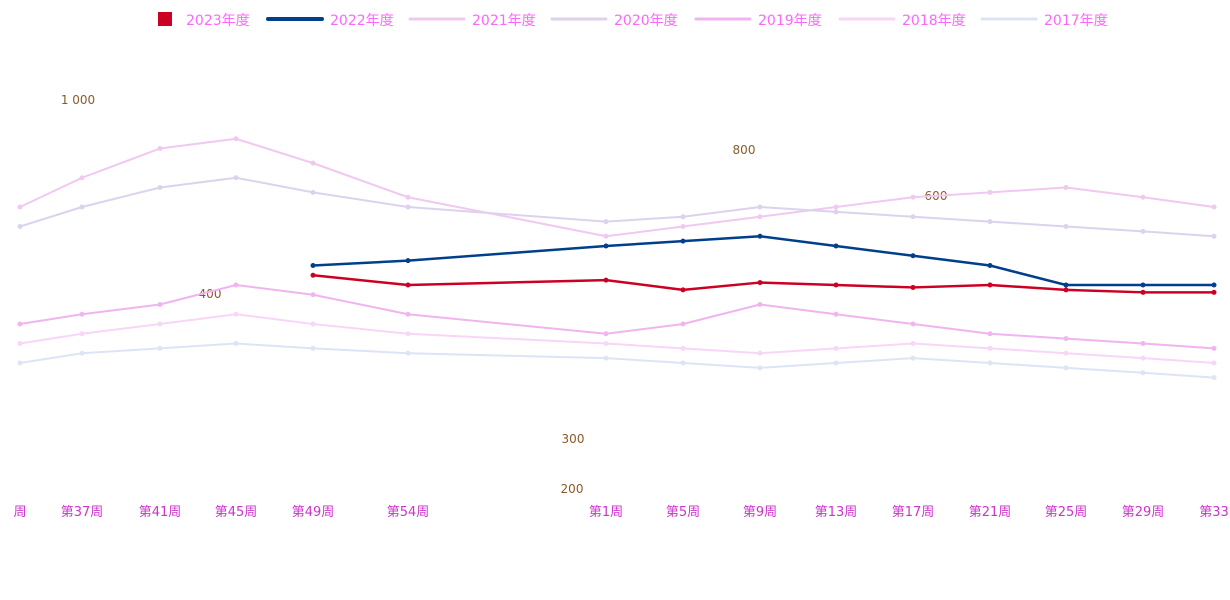 Image resolution: width=1230 pixels, height=600 pixels. What do you see at coordinates (913, 512) in the screenshot?
I see `x-tick-label: 第17周` at bounding box center [913, 512].